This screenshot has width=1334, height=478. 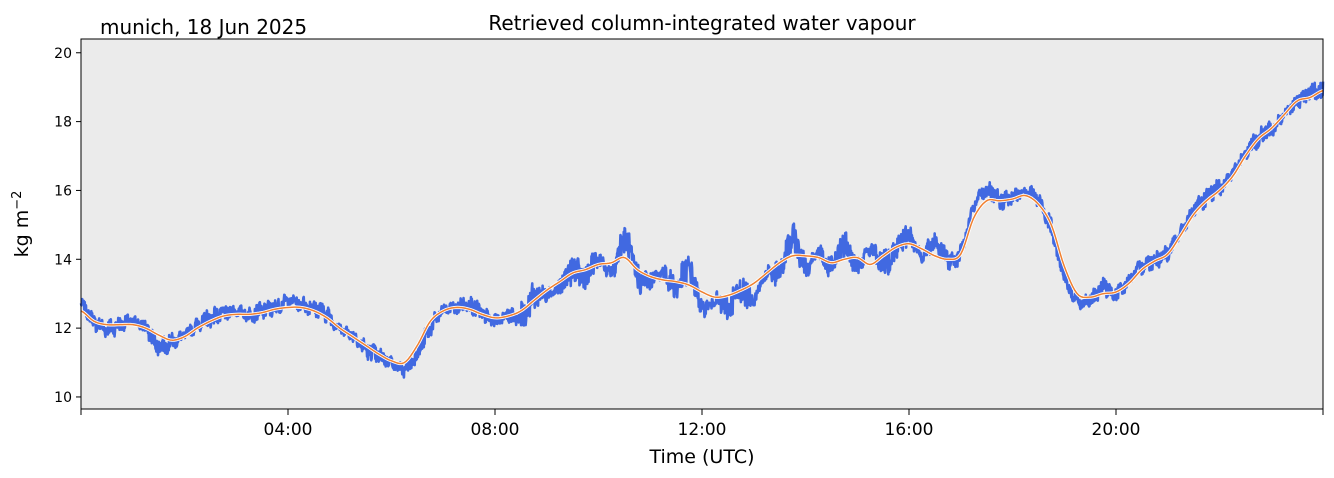 What do you see at coordinates (67, 226) in the screenshot?
I see `y-axis: 10 12 14 16 18 20` at bounding box center [67, 226].